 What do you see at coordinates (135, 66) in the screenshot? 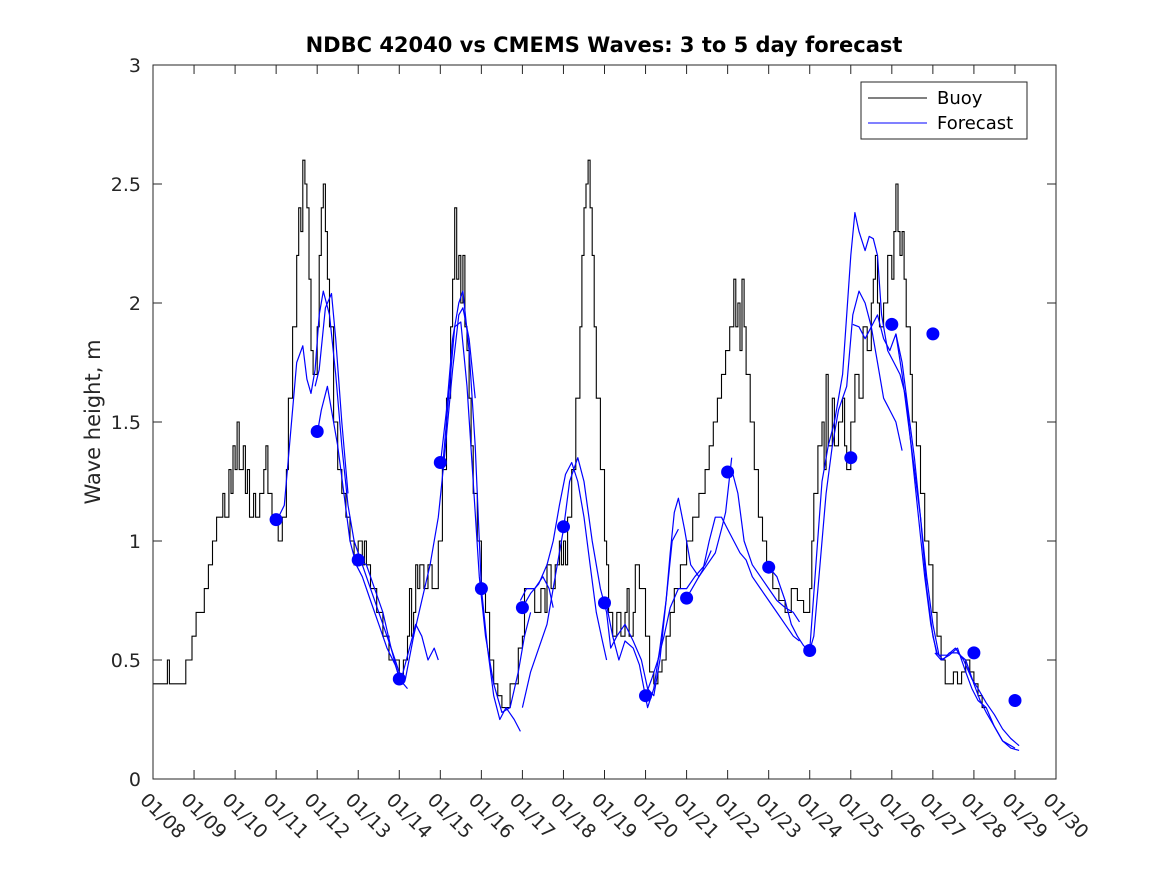
I see `y-tick-label: 3` at bounding box center [135, 66].